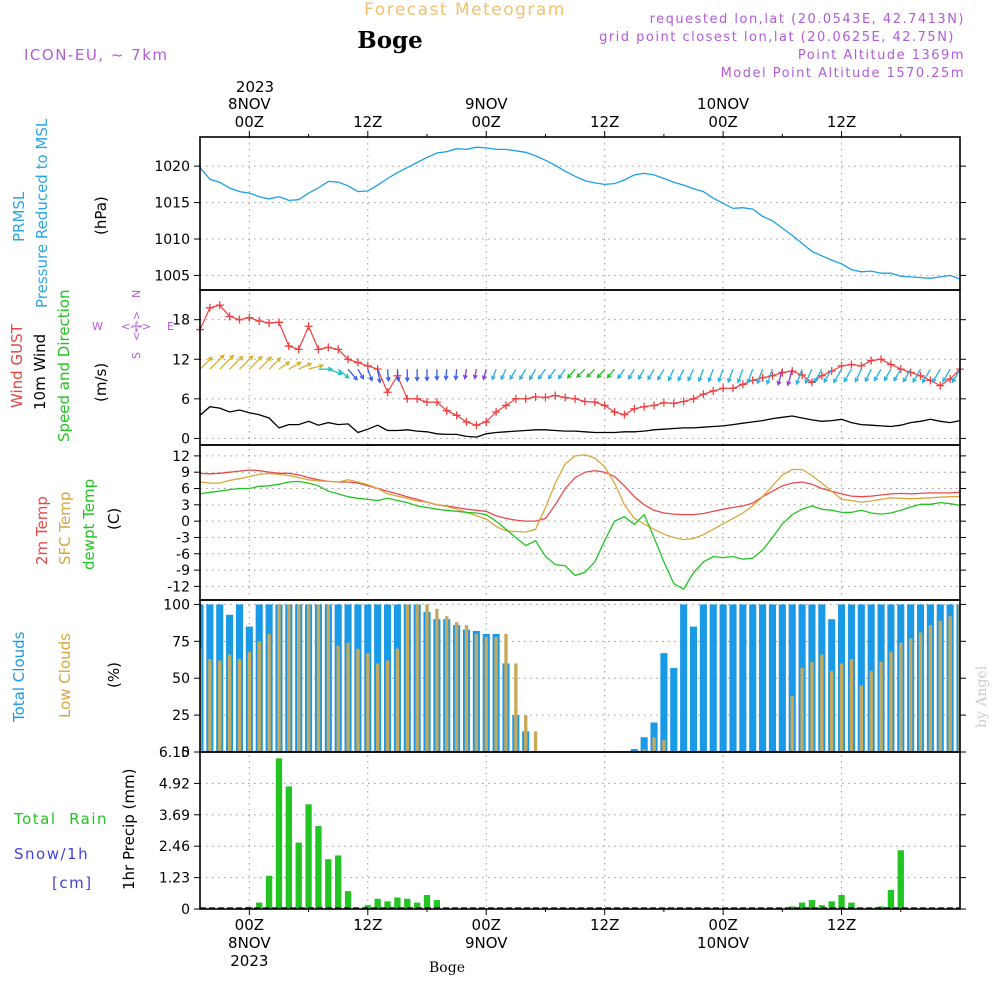  Describe the element at coordinates (42, 530) in the screenshot. I see `temp-2m-label: 2m Temp` at that location.